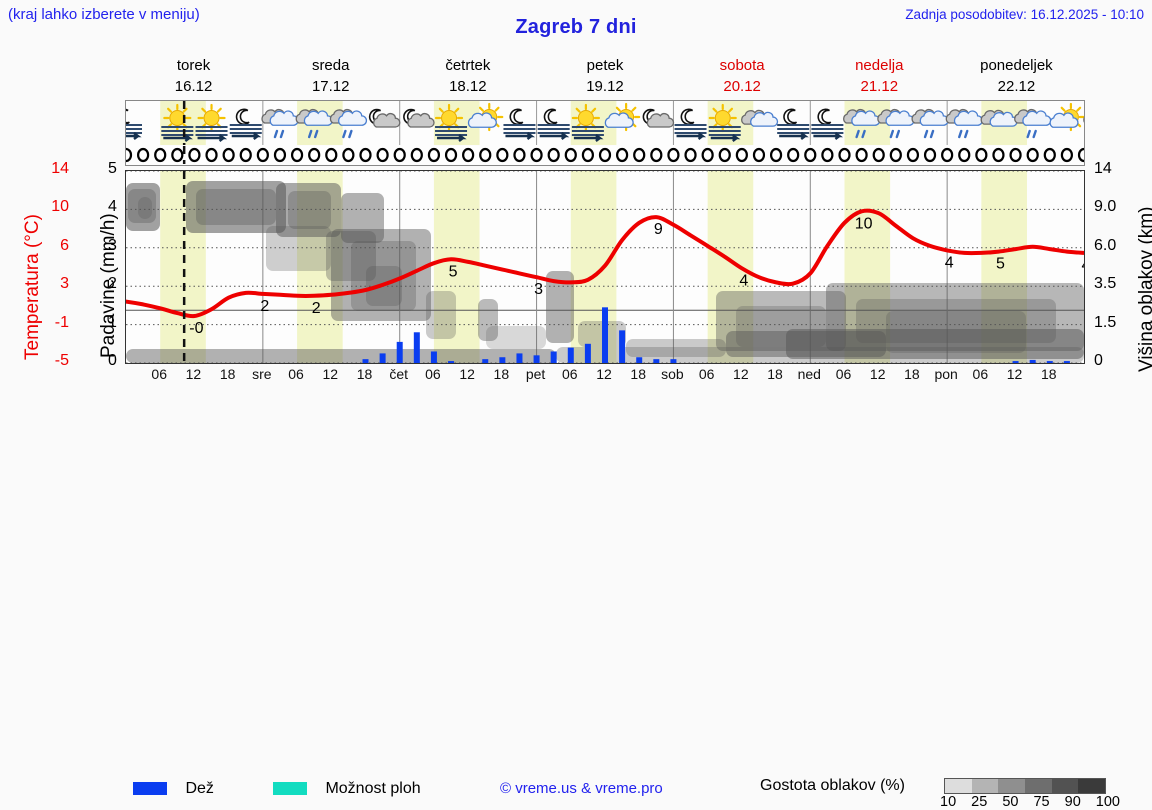 The width and height of the screenshot is (1152, 810). I want to click on cloud-height-axis-title: Višina oblakov (km), so click(1144, 289).